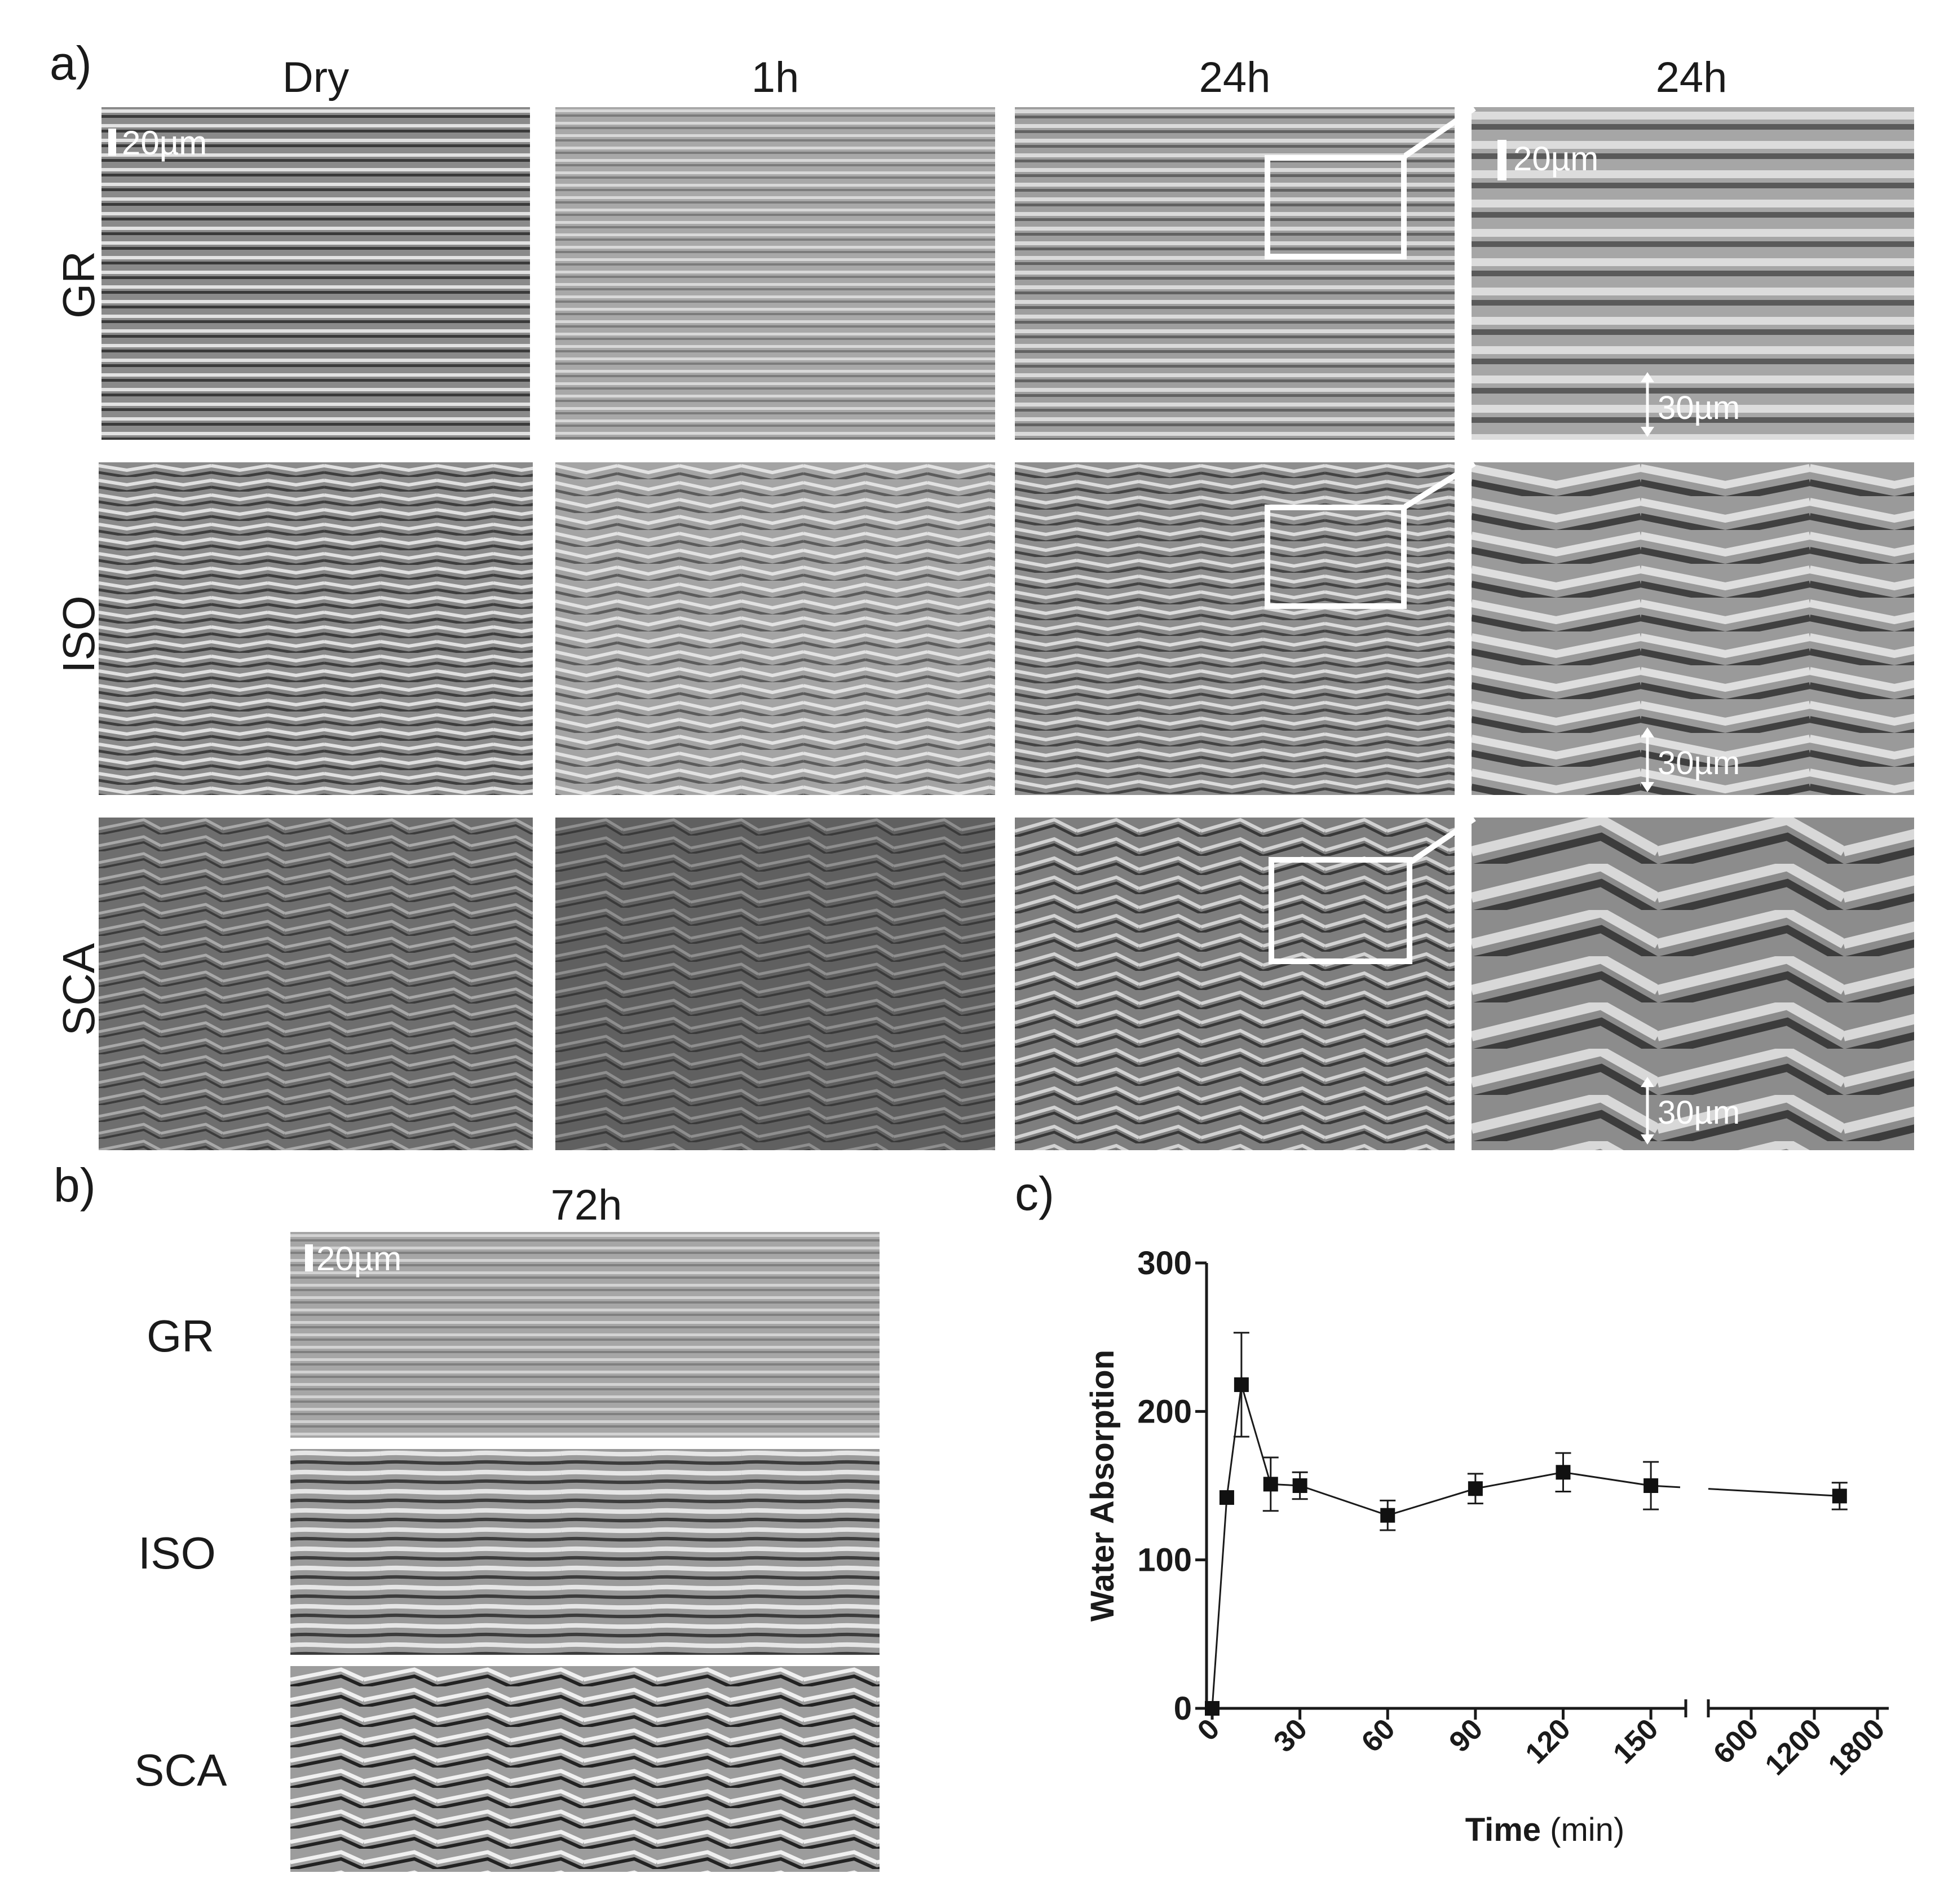 The height and width of the screenshot is (1904, 1944). Describe the element at coordinates (585, 1552) in the screenshot. I see `micrograph-b-iso-72h` at that location.